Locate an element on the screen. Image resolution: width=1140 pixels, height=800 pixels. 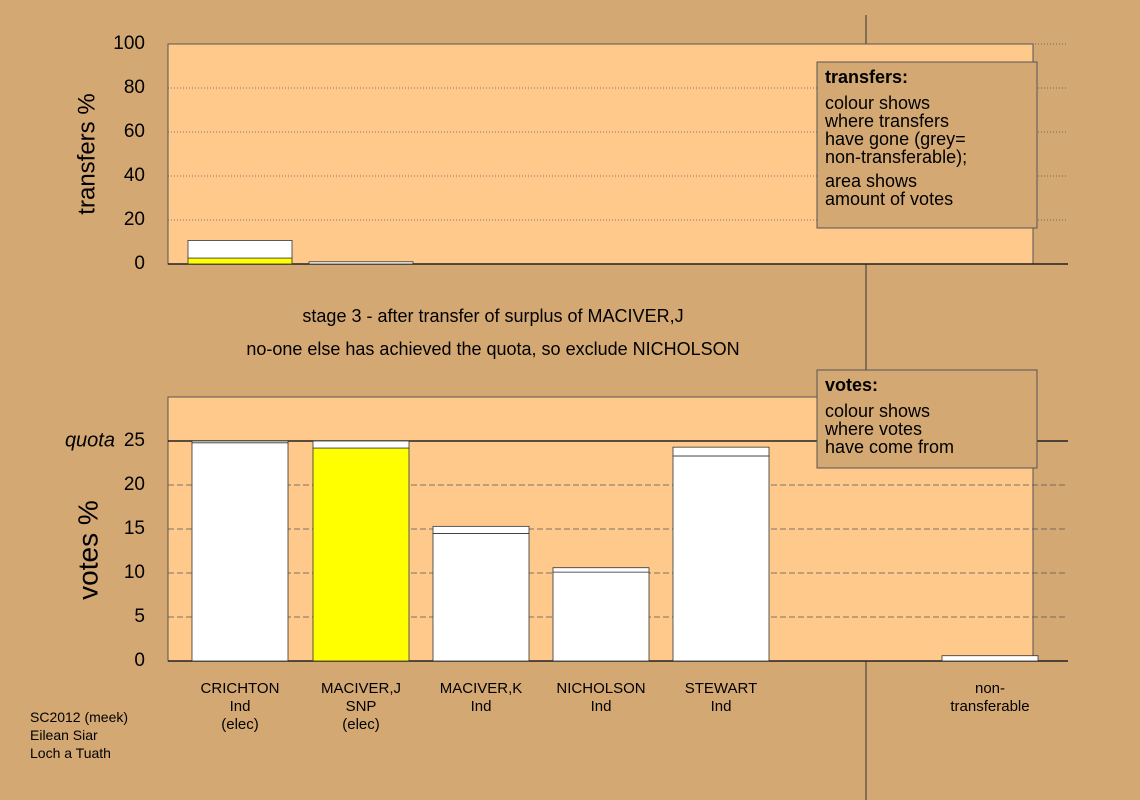
quota-label: quota is located at coordinates (90, 440).